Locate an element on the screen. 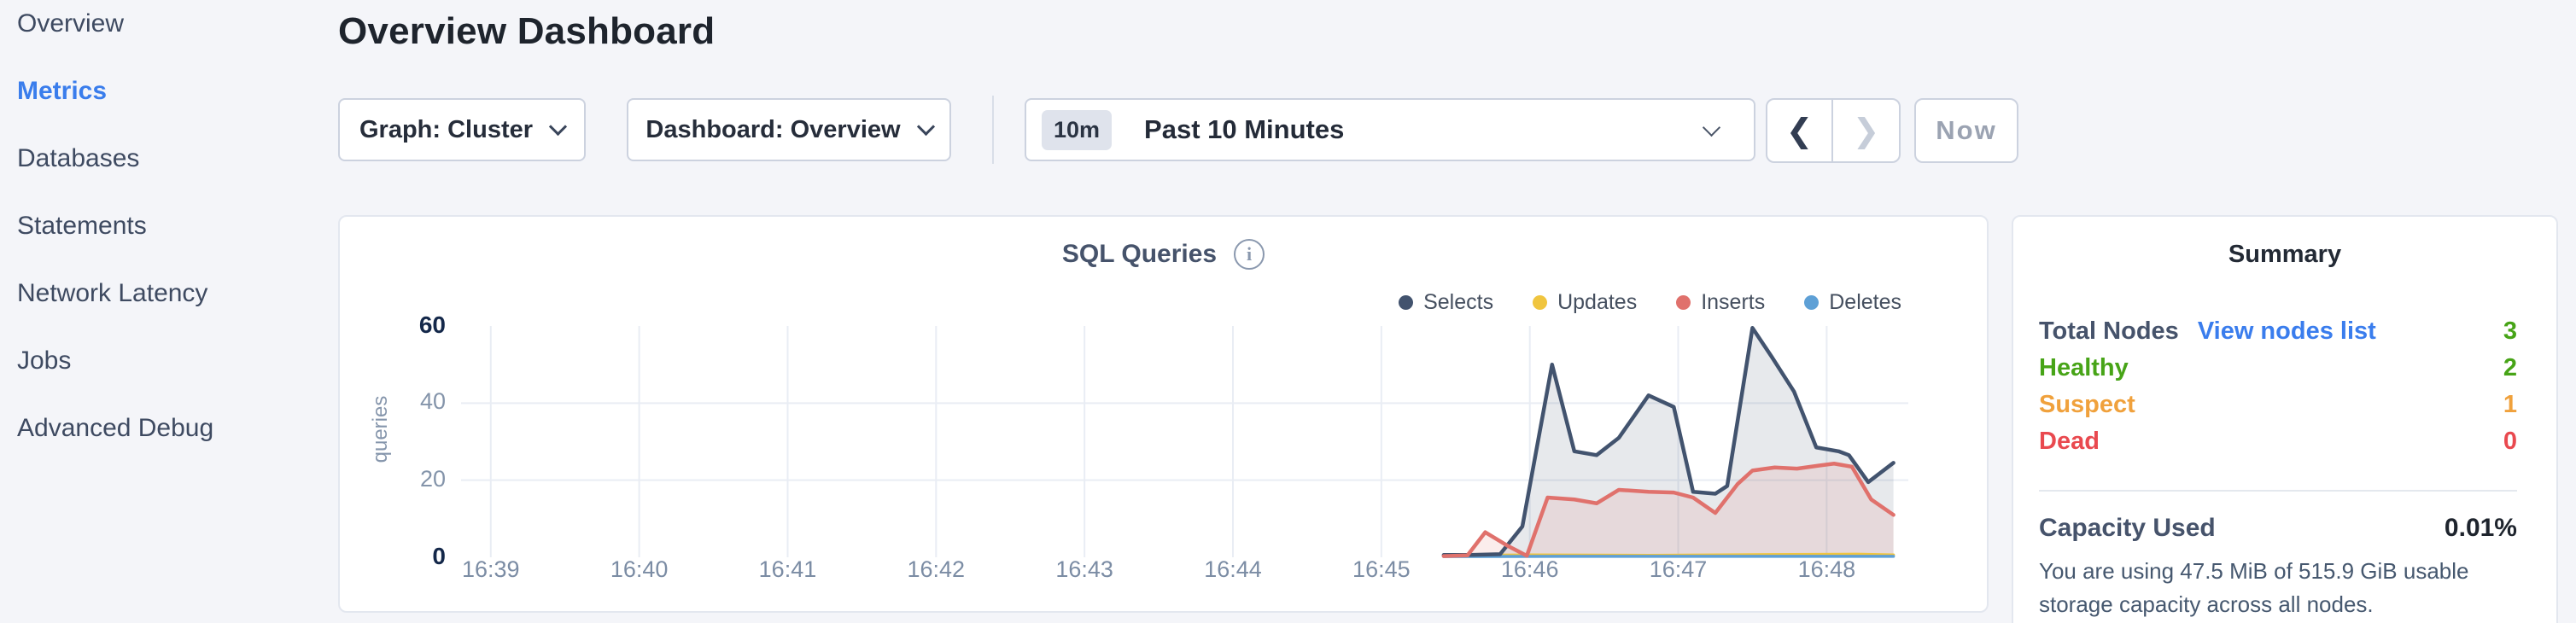 This screenshot has height=623, width=2576. y-tick-label: 60 is located at coordinates (432, 325).